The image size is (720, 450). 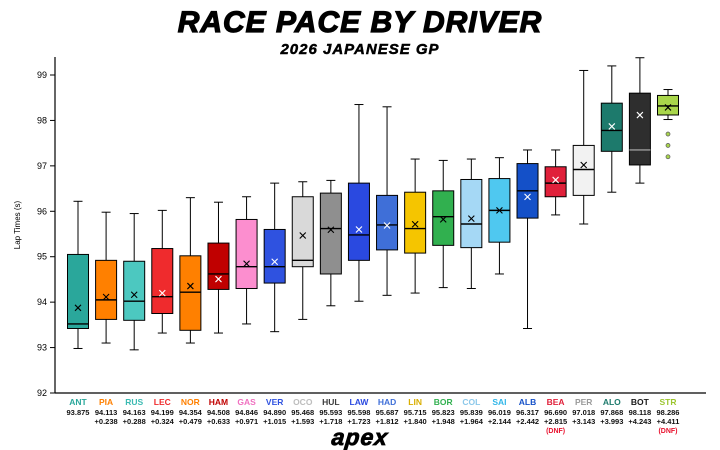 I want to click on box-ANT, so click(x=78, y=291).